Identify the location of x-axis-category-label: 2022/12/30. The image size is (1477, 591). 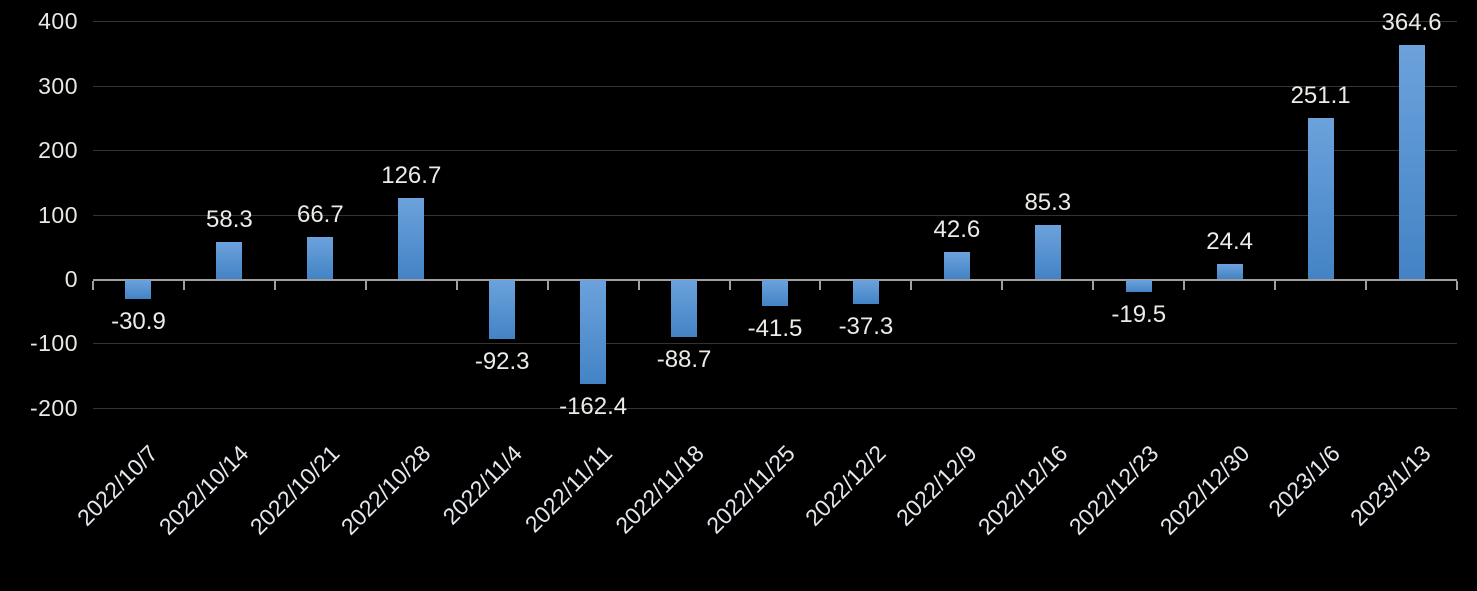
(1204, 490).